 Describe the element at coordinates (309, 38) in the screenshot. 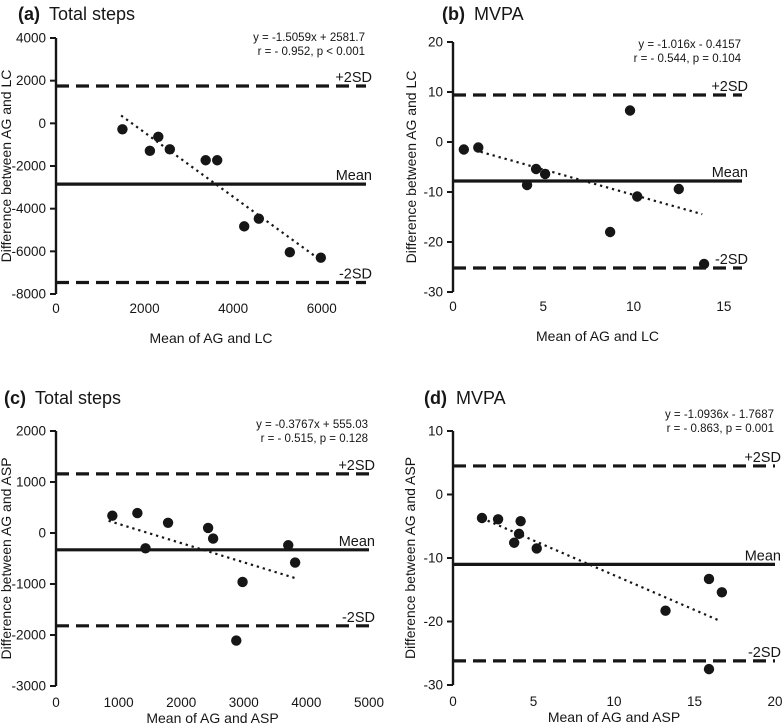

I see `regression-annotation-line1: y = -1.5059x + 2581.7` at that location.